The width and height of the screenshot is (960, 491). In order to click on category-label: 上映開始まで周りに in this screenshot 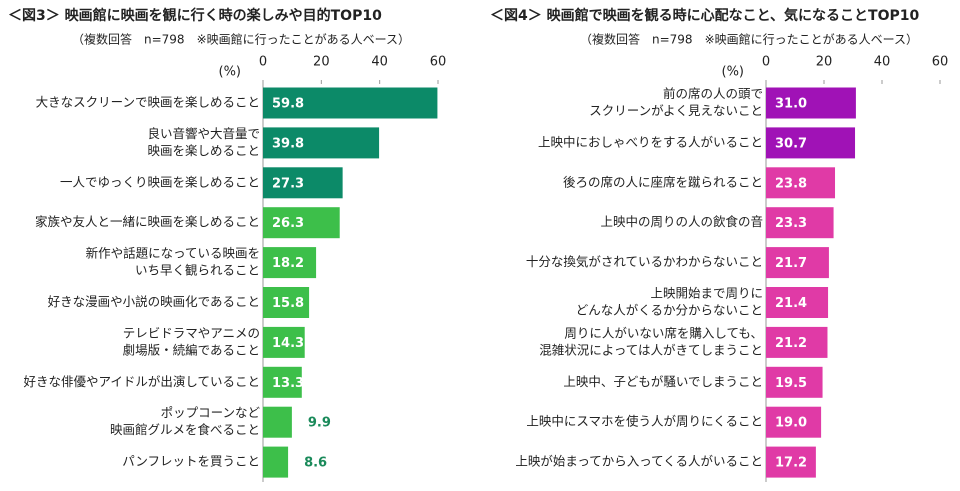, I will do `click(706, 293)`.